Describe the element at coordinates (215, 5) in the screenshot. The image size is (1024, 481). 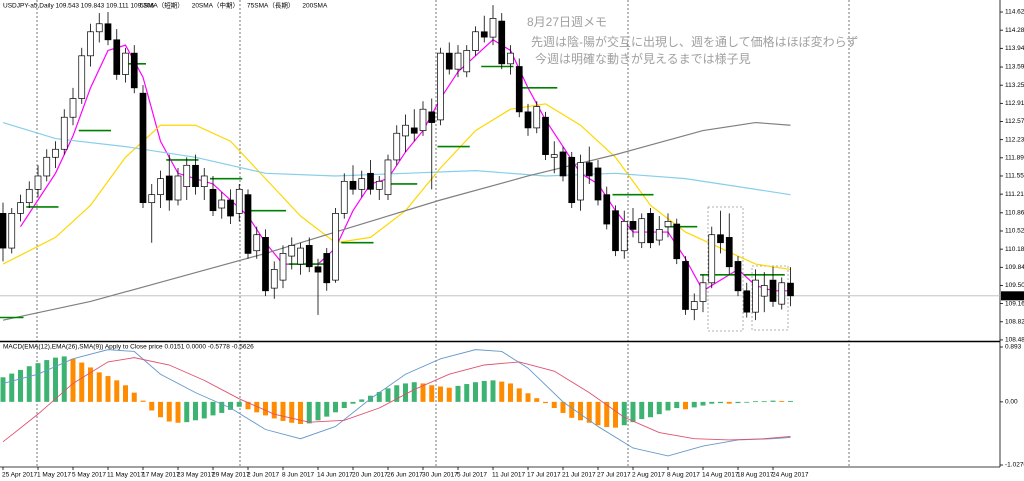
I see `legend-entry: 20SMA（中期）` at that location.